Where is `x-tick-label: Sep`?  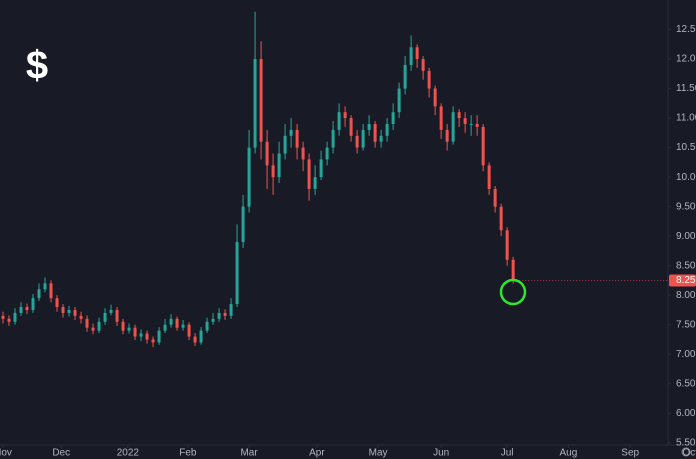
x-tick-label: Sep is located at coordinates (630, 453).